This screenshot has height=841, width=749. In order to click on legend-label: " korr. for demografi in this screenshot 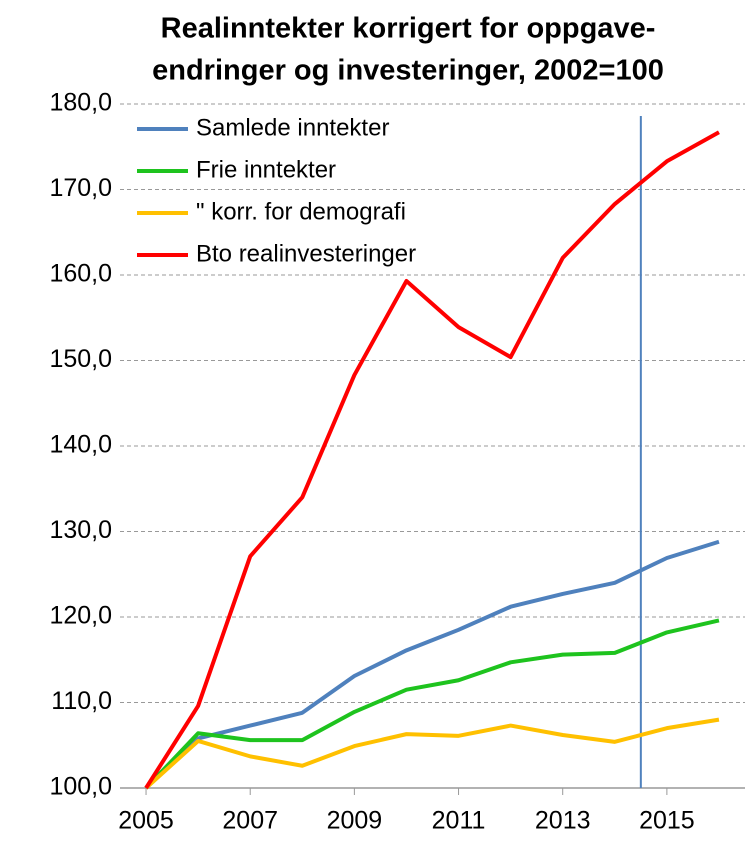, I will do `click(301, 211)`.